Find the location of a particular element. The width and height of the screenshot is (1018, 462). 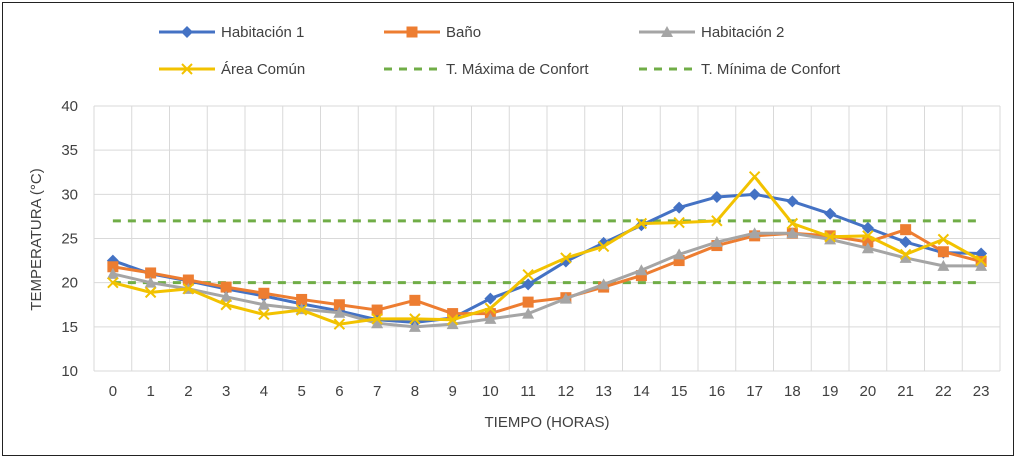

legend-item: T. Mínima de Confort is located at coordinates (740, 69).